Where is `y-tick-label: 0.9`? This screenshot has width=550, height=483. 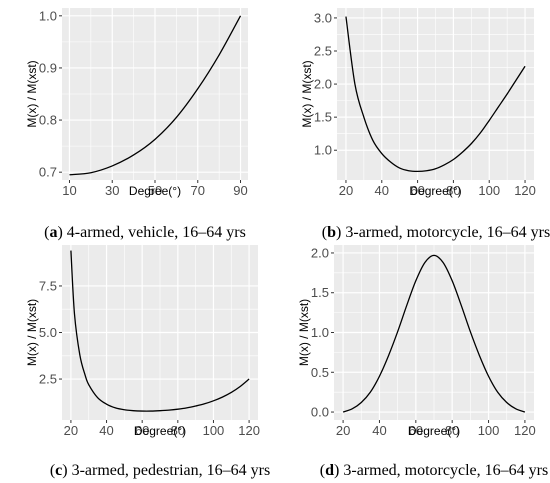 y-tick-label: 0.9 is located at coordinates (48, 67).